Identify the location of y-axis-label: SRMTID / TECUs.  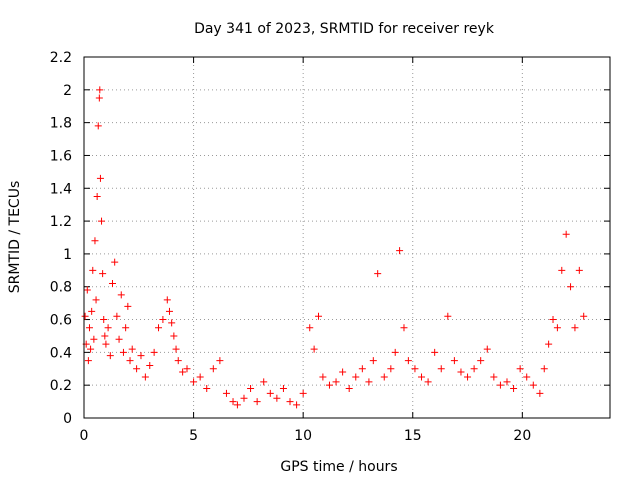
(15, 237).